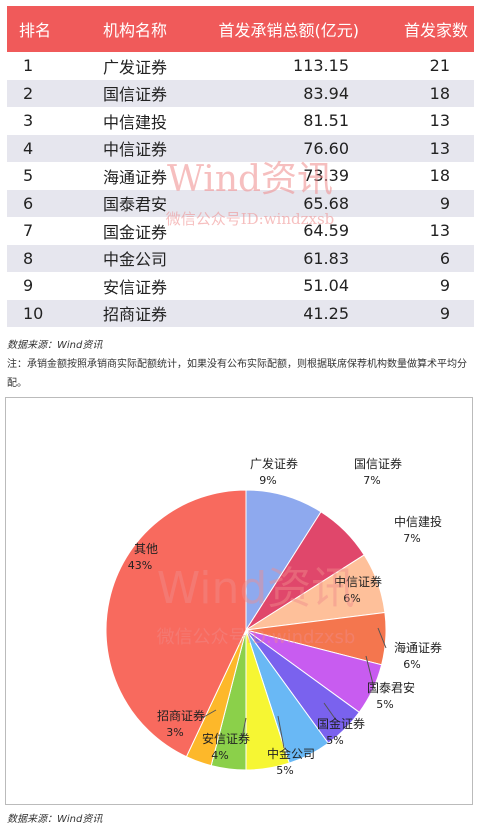  What do you see at coordinates (240, 66) in the screenshot?
I see `table-row: 1 广发证券 113.15 21` at bounding box center [240, 66].